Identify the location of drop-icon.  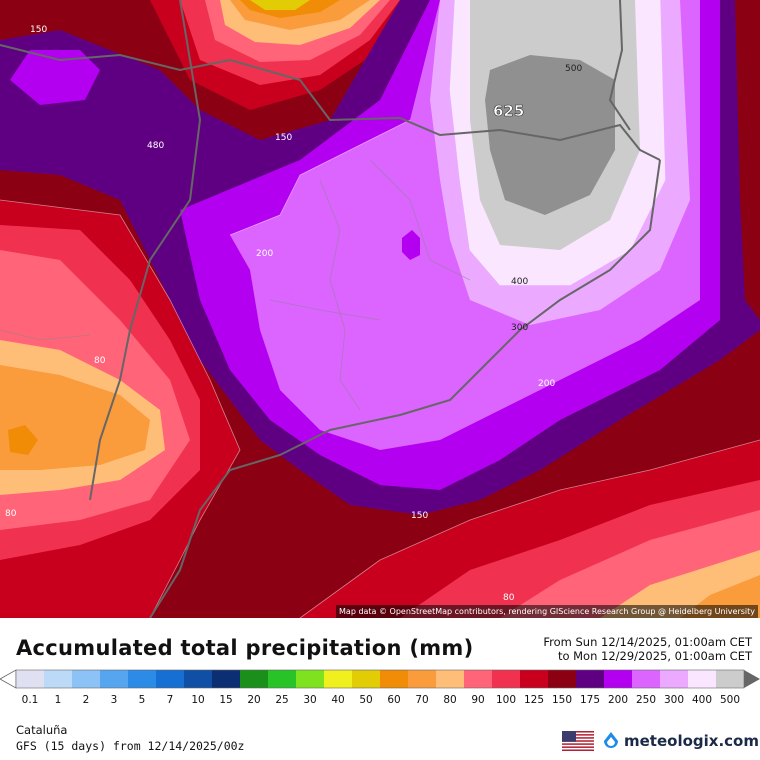
(611, 740).